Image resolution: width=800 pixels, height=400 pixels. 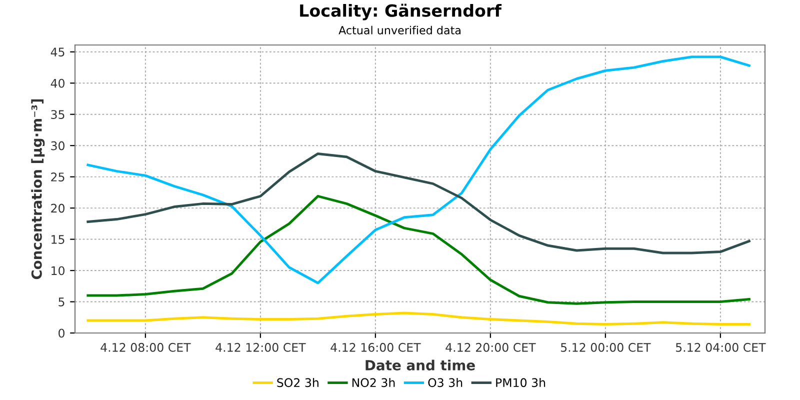 What do you see at coordinates (57, 208) in the screenshot?
I see `y-tick-label: 20` at bounding box center [57, 208].